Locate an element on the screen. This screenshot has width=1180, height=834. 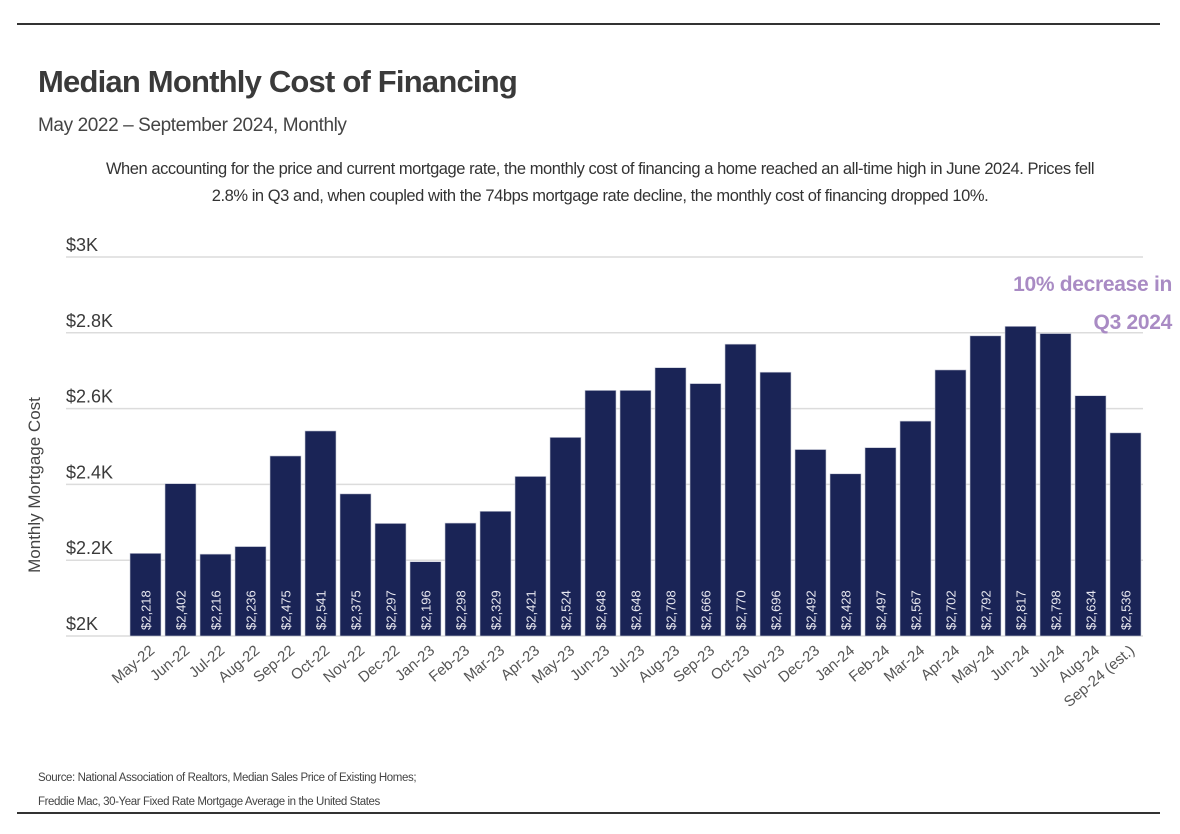
y-tick-label: $2.8K is located at coordinates (89, 321).